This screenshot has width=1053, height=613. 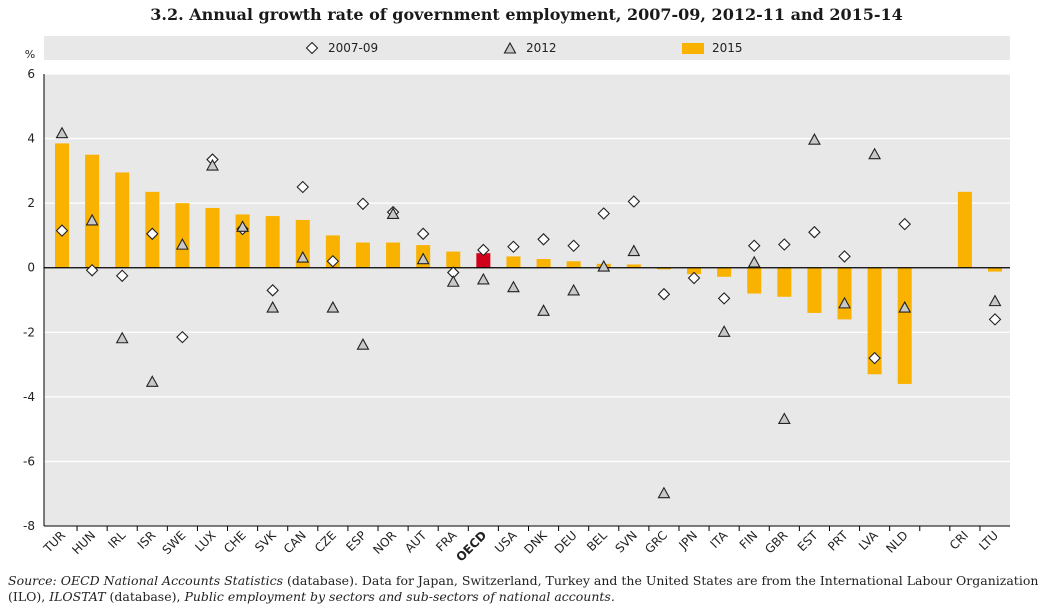 I want to click on legend-label: 2015, so click(x=727, y=48).